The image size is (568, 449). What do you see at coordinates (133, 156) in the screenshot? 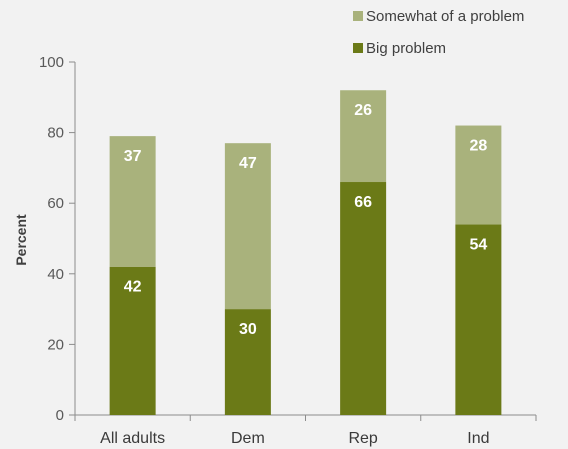
I see `data-label: 37` at bounding box center [133, 156].